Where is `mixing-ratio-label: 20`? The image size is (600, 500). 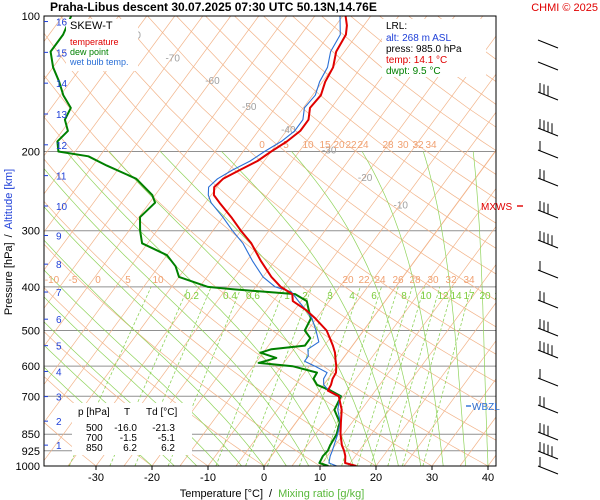
mixing-ratio-label: 20 is located at coordinates (485, 296).